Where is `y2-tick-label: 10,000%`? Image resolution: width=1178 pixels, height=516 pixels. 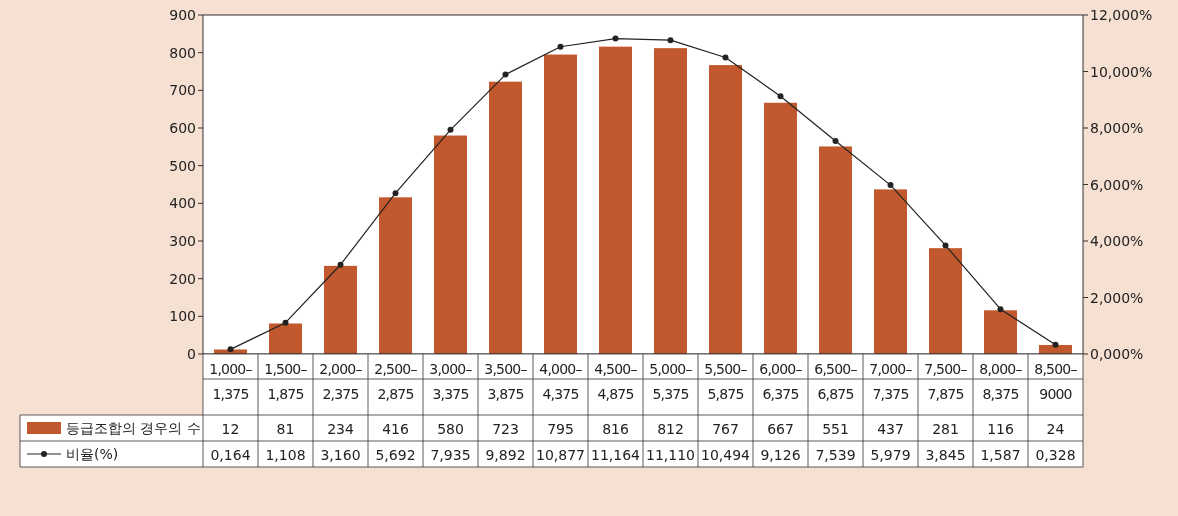 y2-tick-label: 10,000% is located at coordinates (1121, 71).